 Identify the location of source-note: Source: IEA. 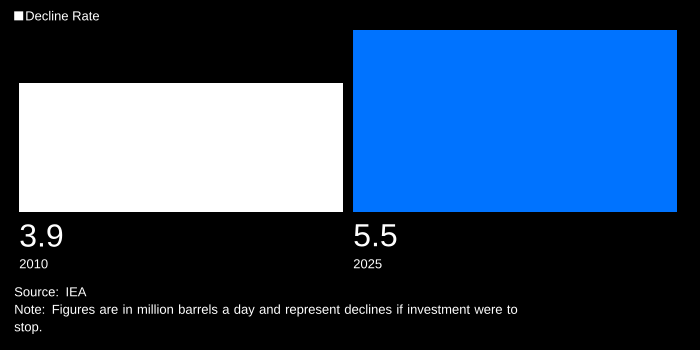
(50, 291).